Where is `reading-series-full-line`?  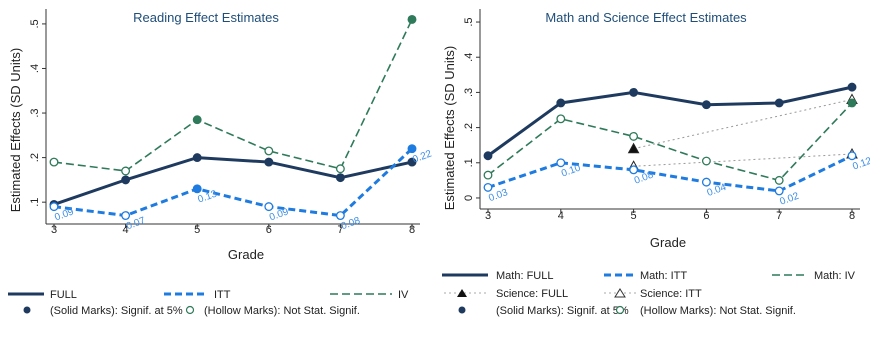 reading-series-full-line is located at coordinates (233, 181).